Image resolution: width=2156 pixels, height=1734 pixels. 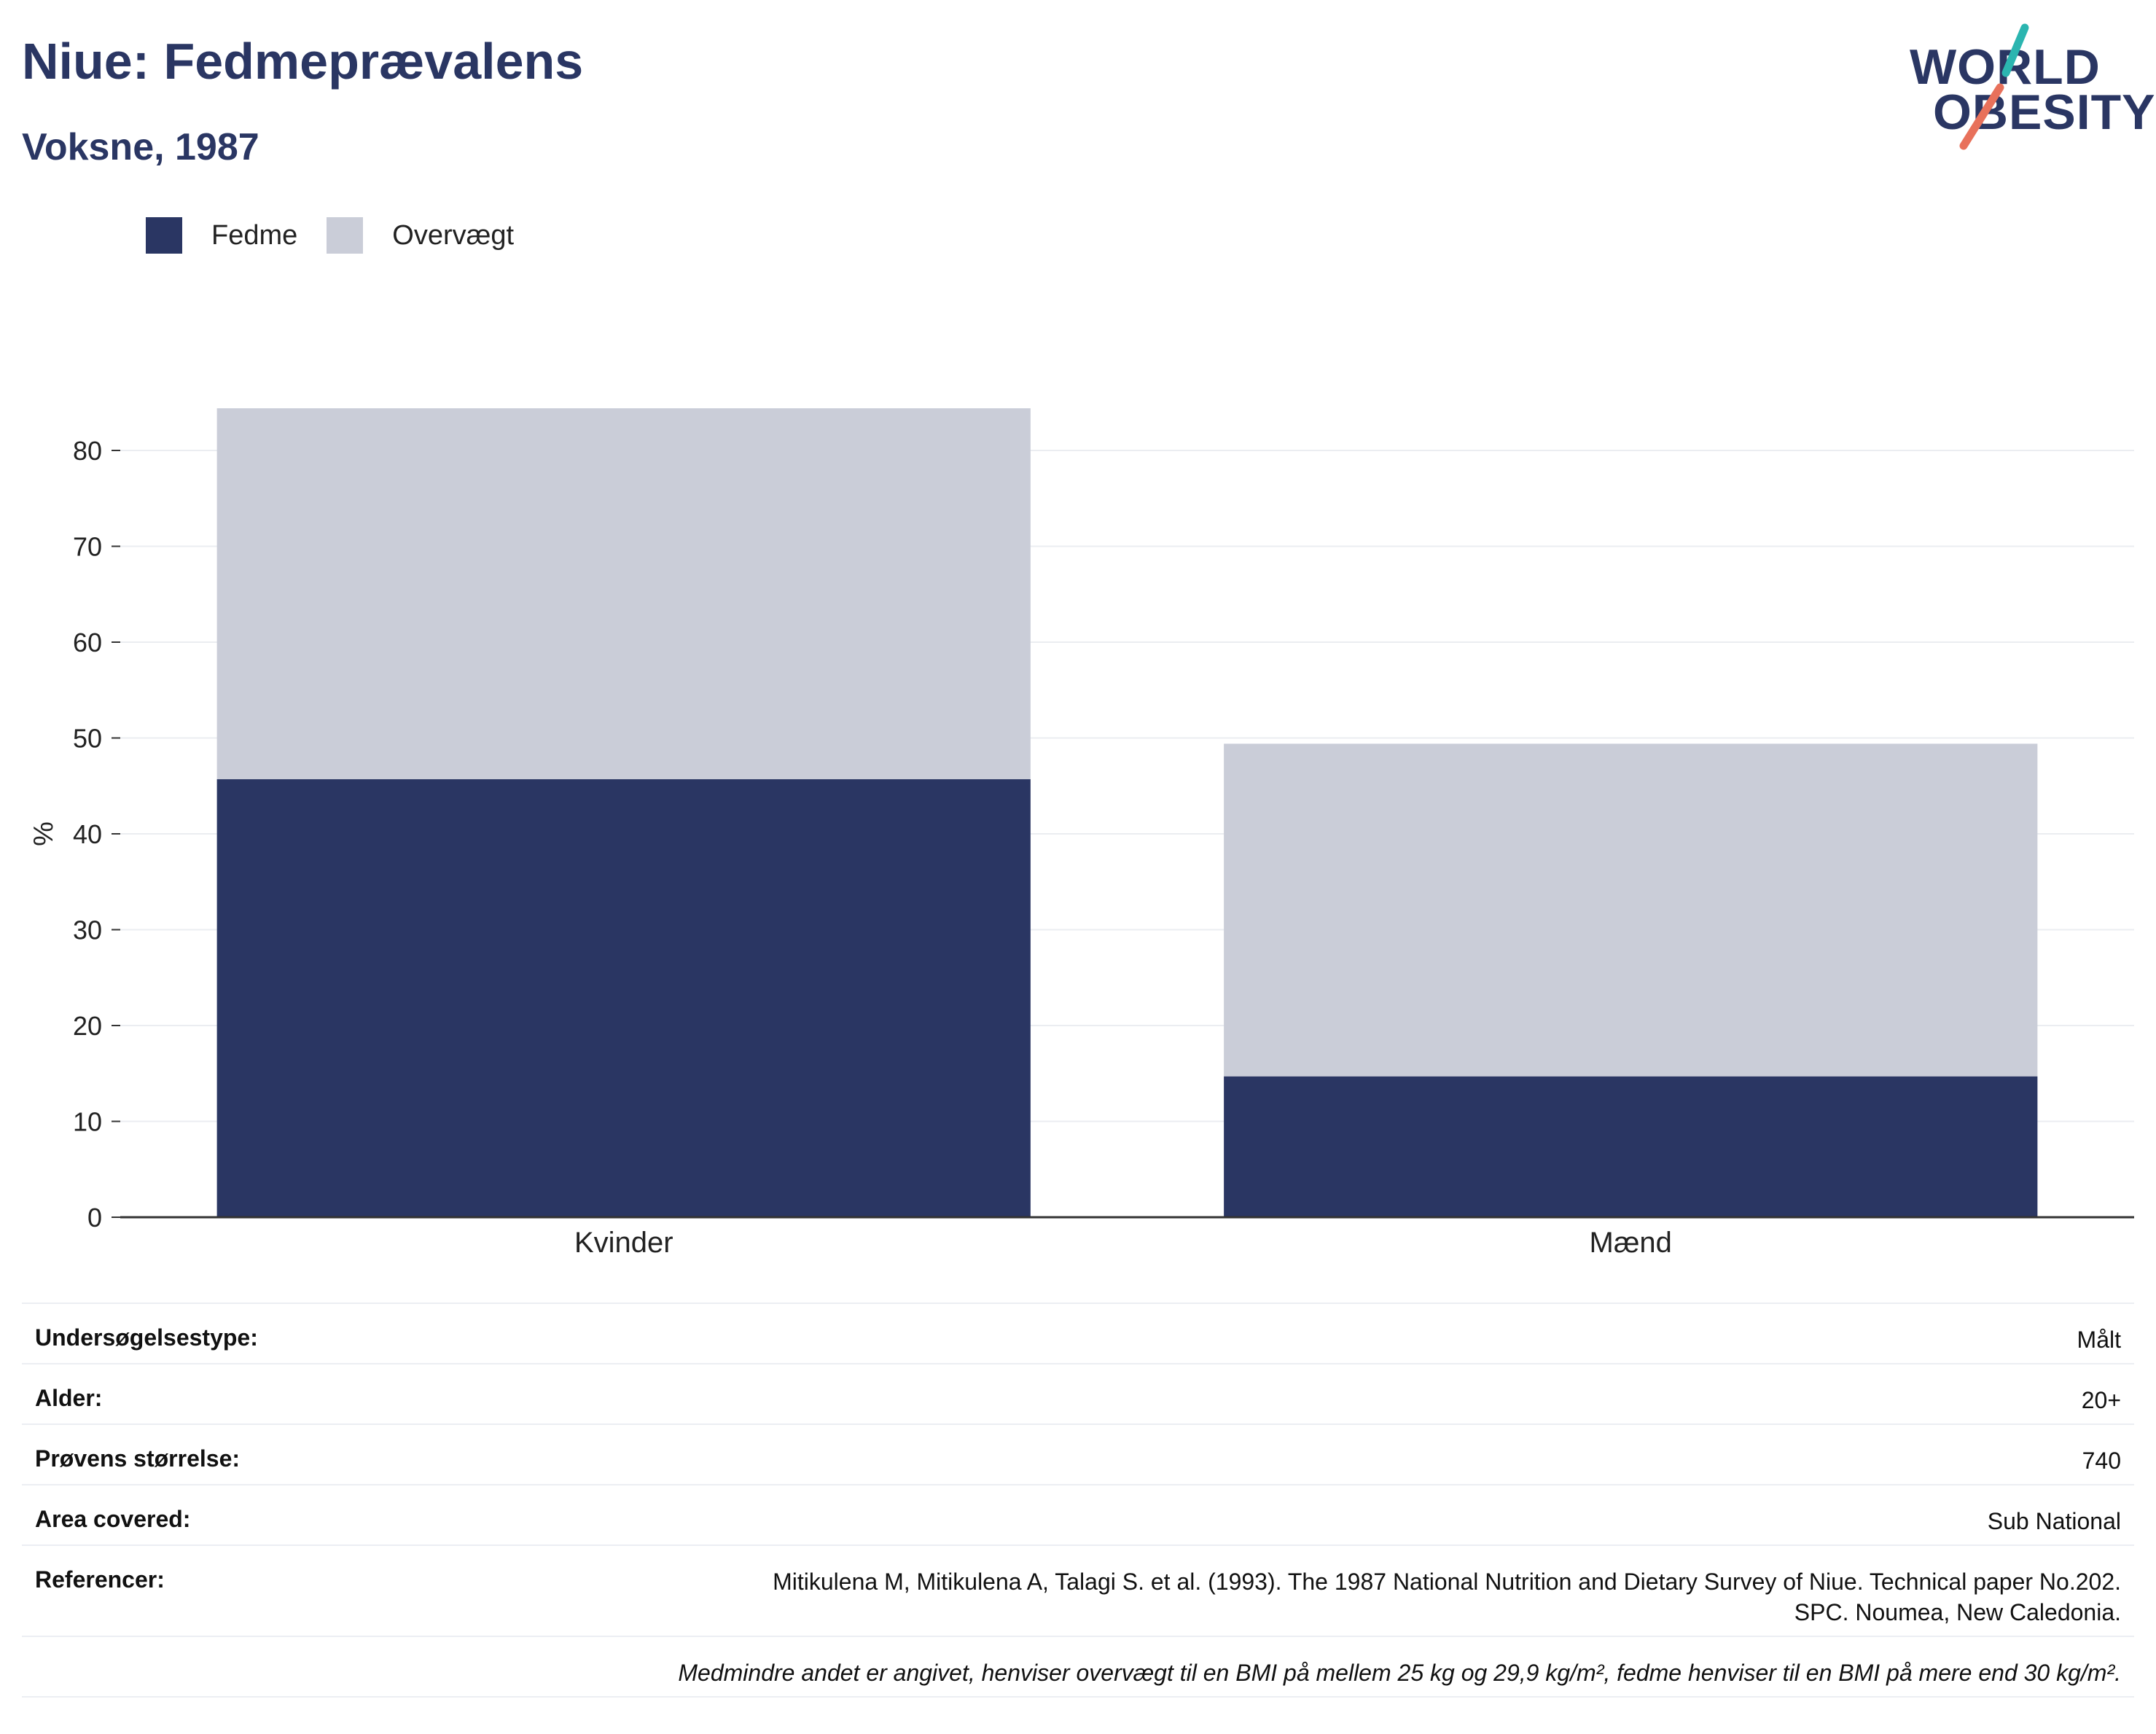 What do you see at coordinates (1078, 1514) in the screenshot?
I see `info-row-area-covered: Area covered: Sub National` at bounding box center [1078, 1514].